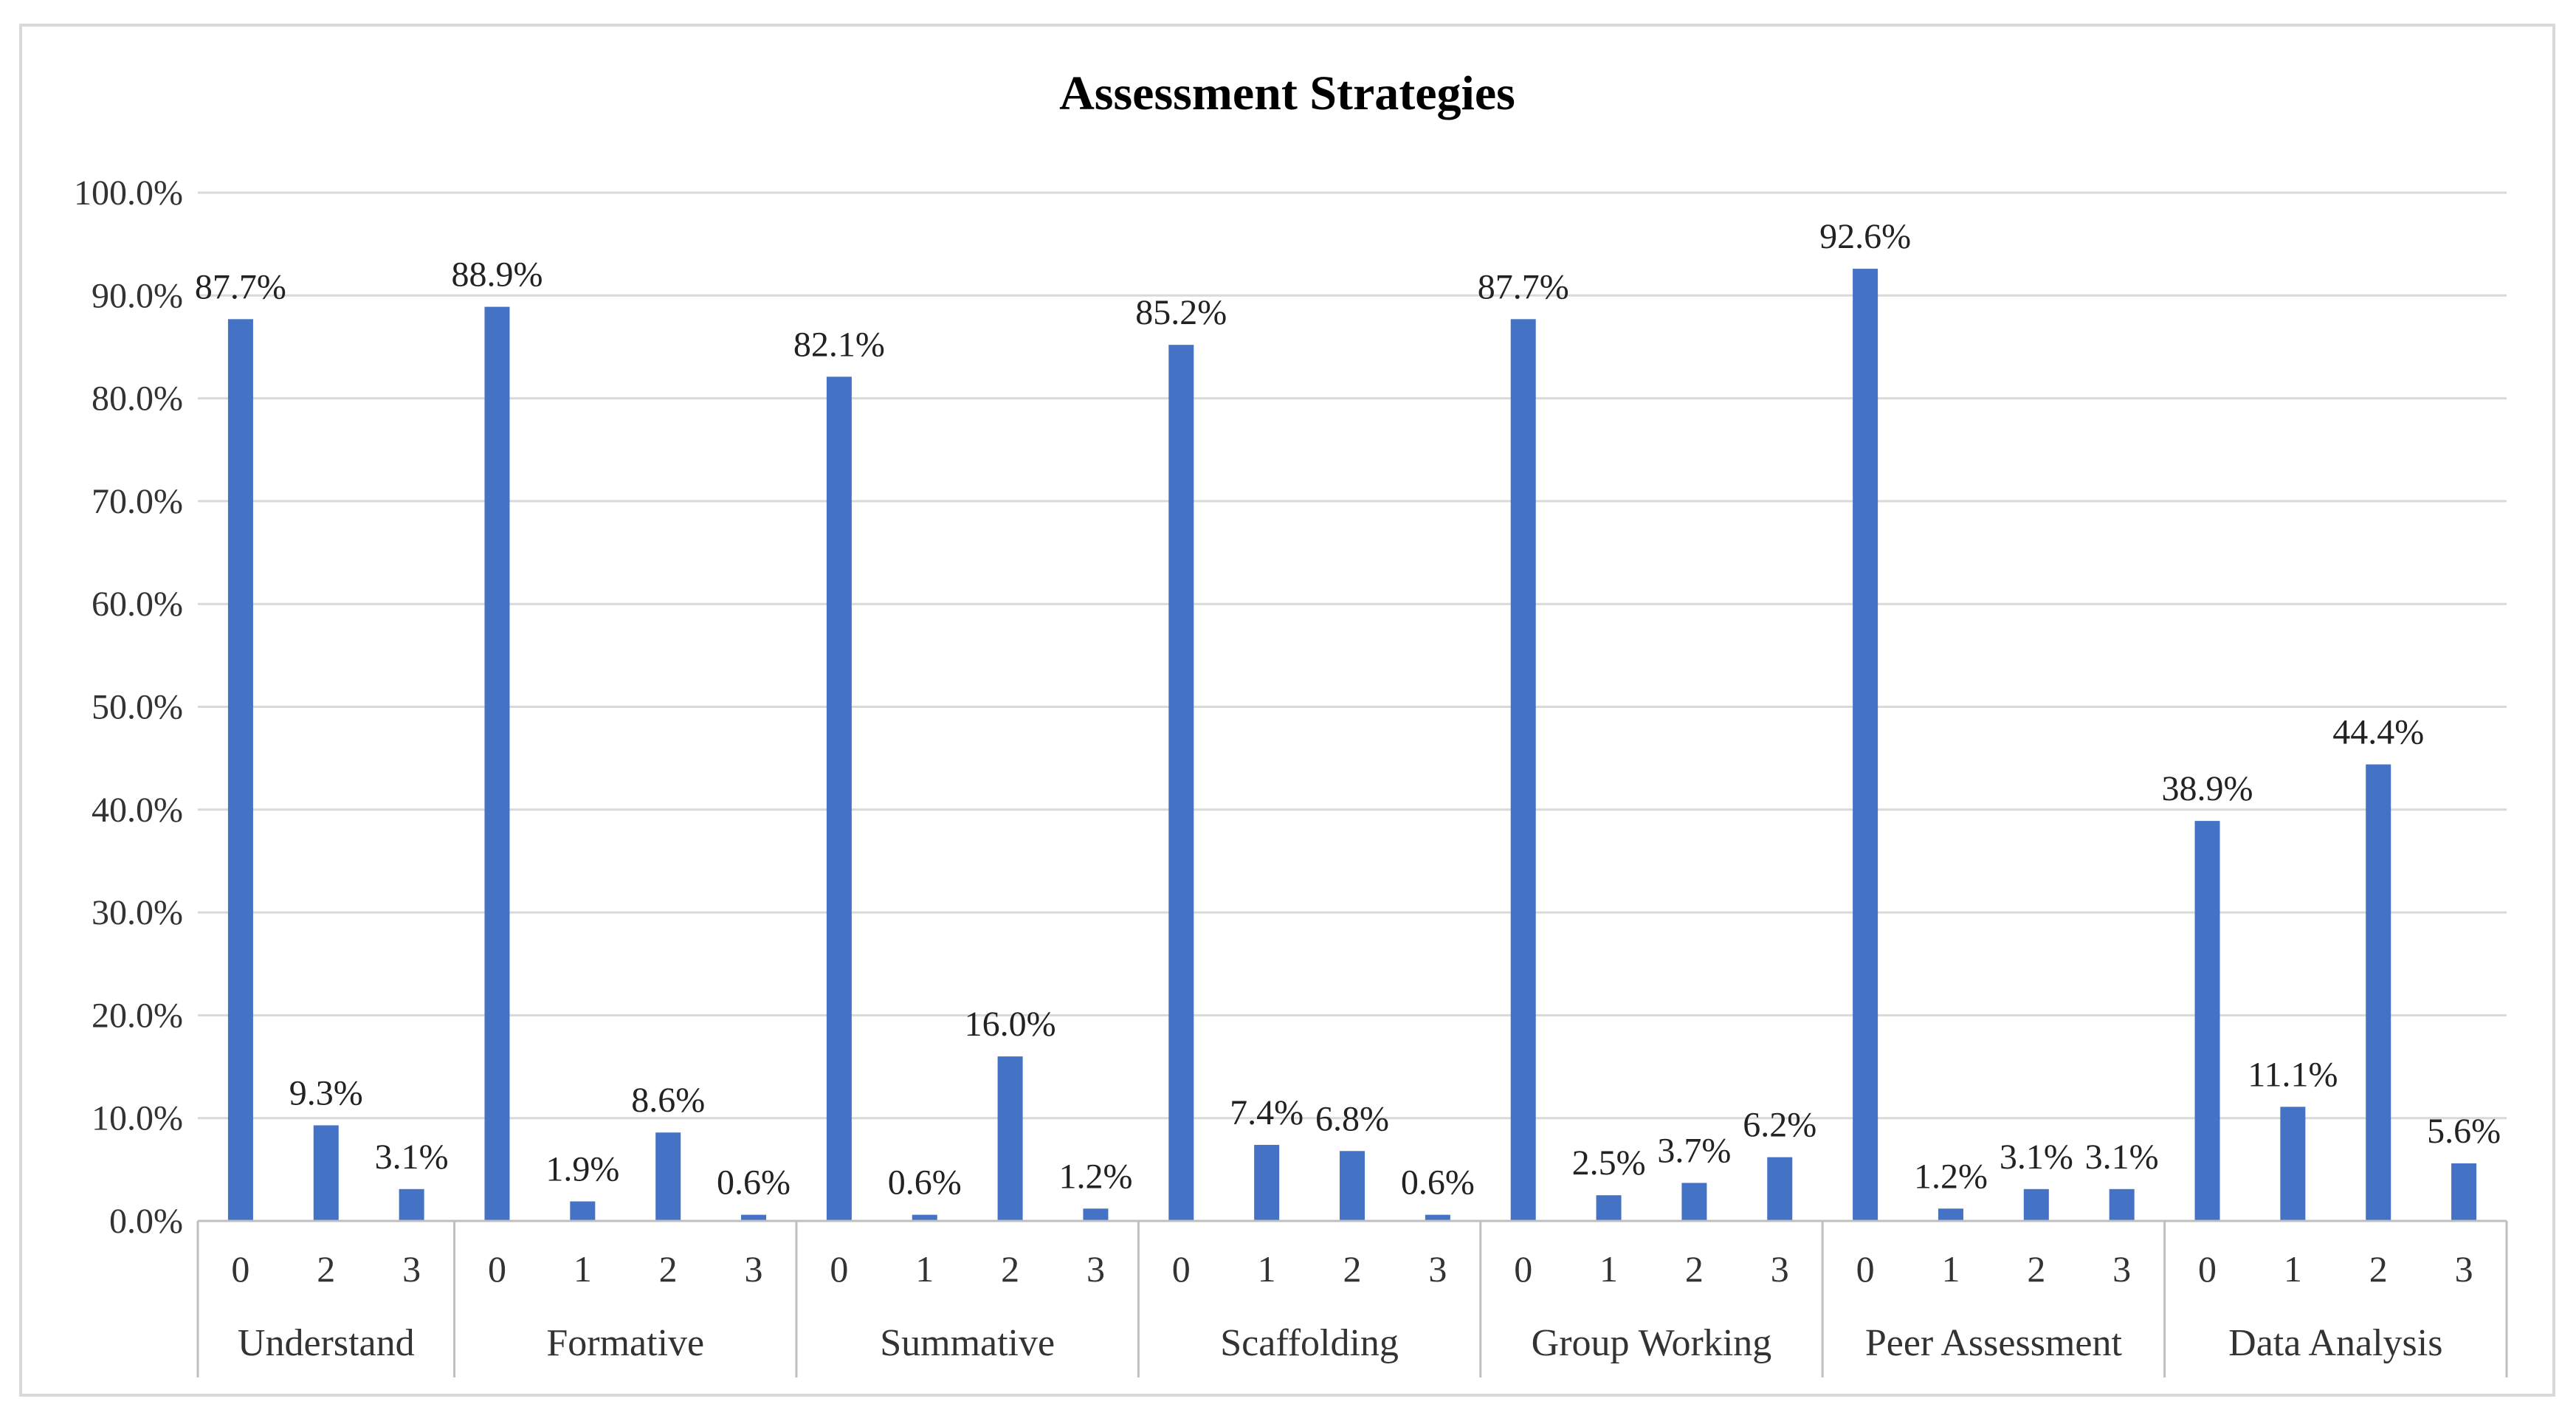 Image resolution: width=2576 pixels, height=1421 pixels. I want to click on data-label: 11.1%, so click(2293, 1074).